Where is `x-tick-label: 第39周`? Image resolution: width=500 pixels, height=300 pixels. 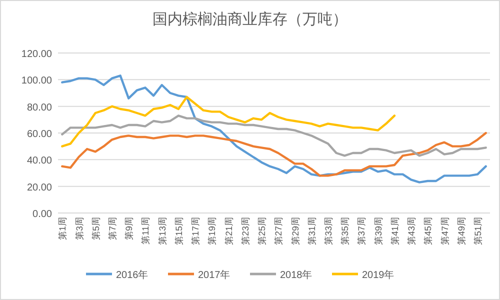
x-tick-label: 第39周 is located at coordinates (378, 231).